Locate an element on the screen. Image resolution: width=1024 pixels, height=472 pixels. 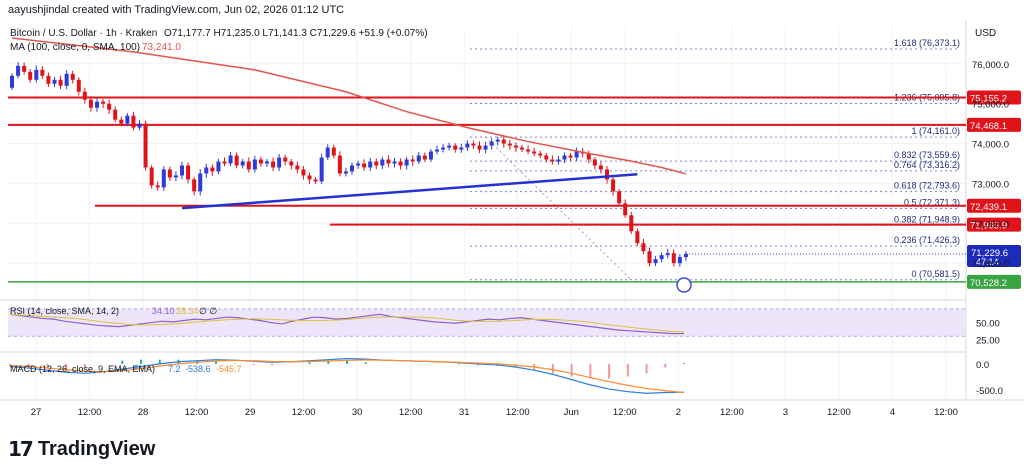
price-tick: 74,000.0 is located at coordinates (990, 145).